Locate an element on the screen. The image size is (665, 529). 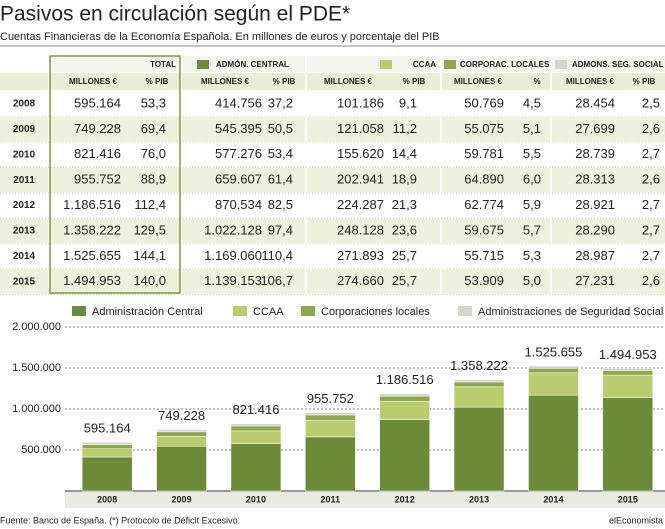
cell: 101.186 is located at coordinates (360, 102).